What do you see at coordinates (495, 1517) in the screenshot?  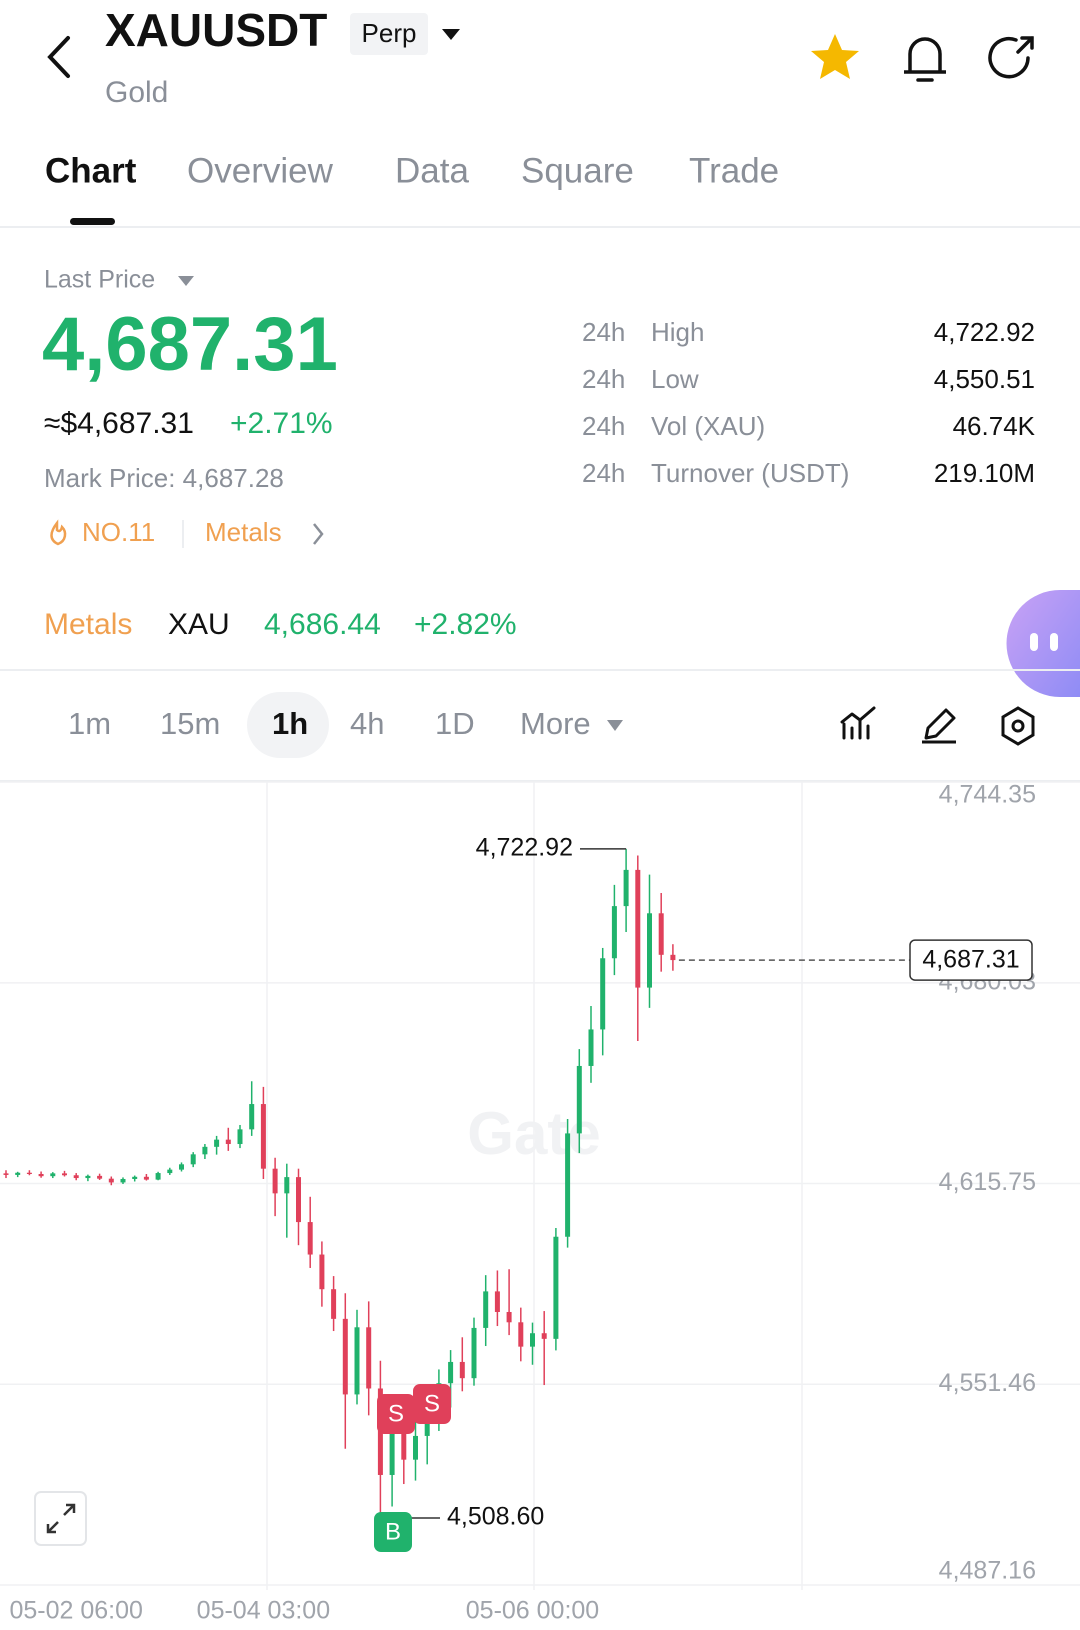 I see `low-label: 4,508.60` at bounding box center [495, 1517].